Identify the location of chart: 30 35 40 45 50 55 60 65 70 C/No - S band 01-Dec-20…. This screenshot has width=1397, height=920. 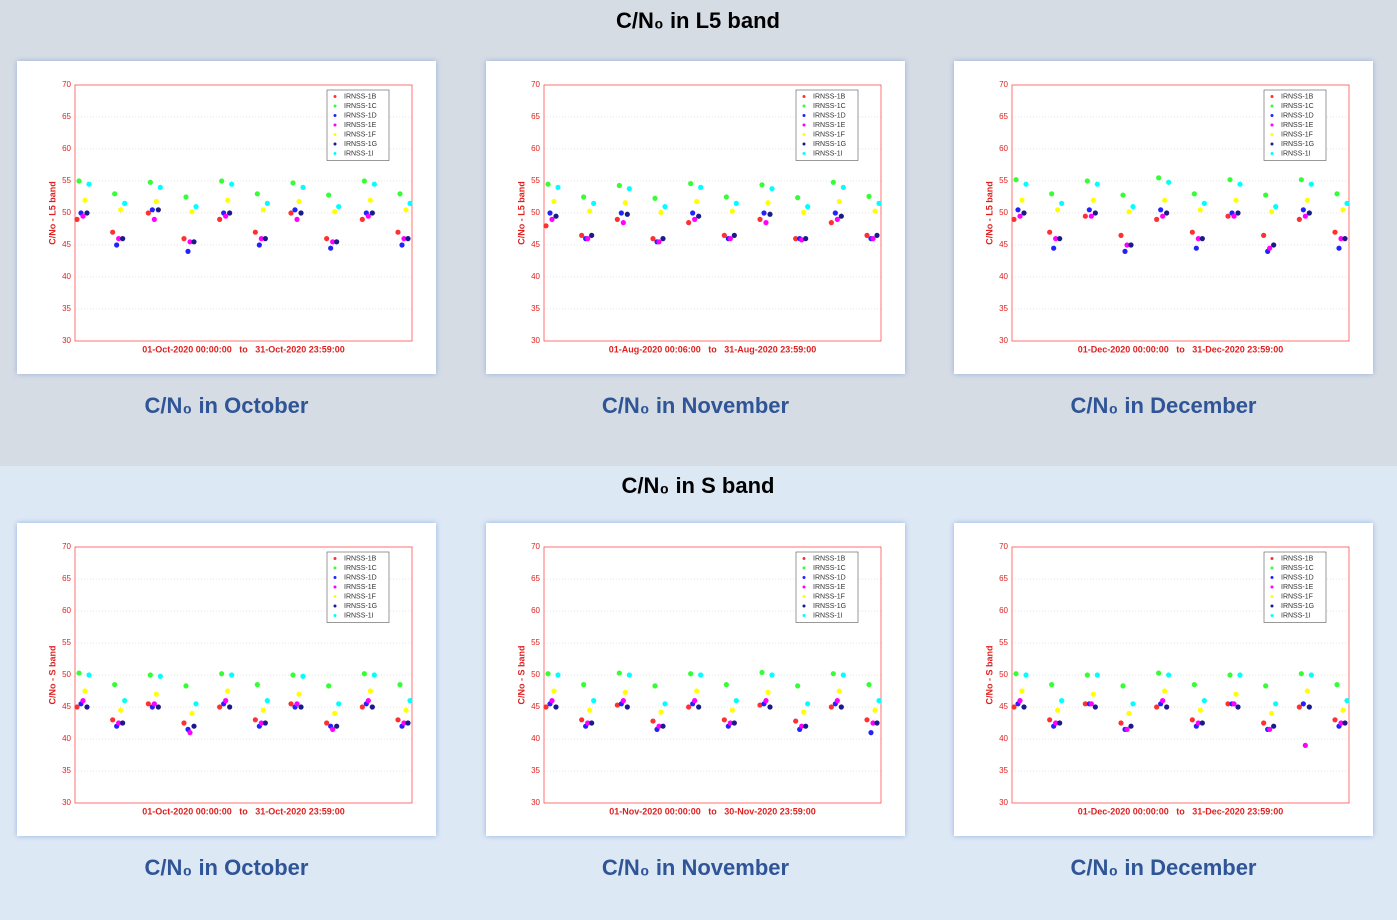
(1163, 679).